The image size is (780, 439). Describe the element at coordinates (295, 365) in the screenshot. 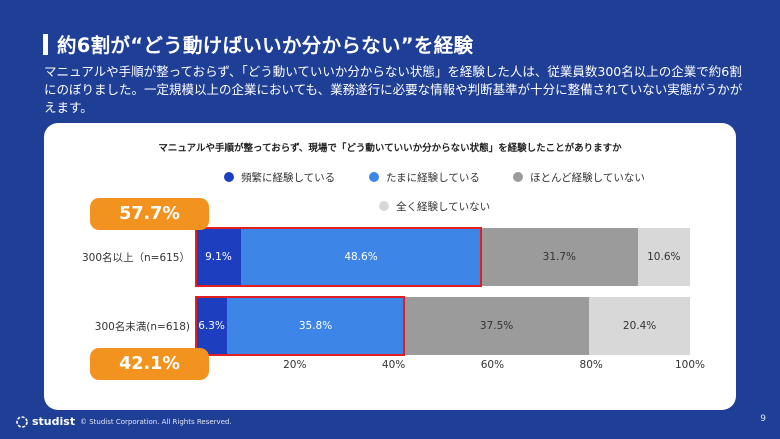

I see `x-tick-label: 20%` at that location.